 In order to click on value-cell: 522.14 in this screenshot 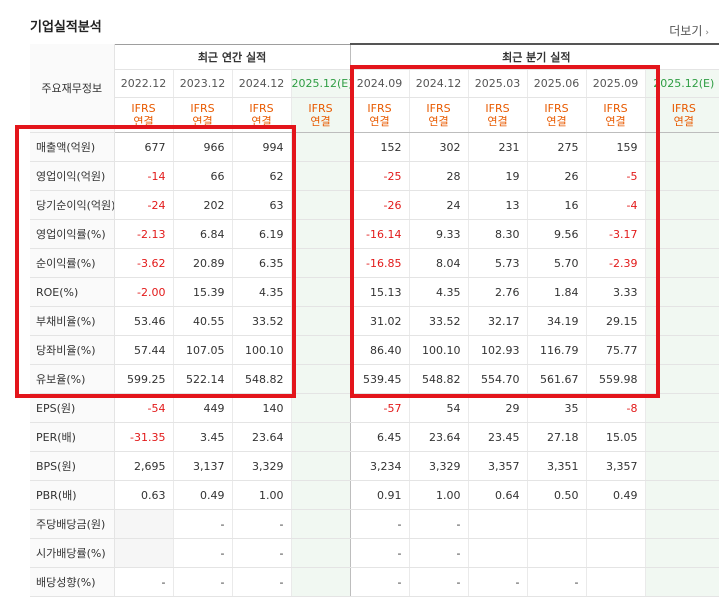, I will do `click(202, 379)`.